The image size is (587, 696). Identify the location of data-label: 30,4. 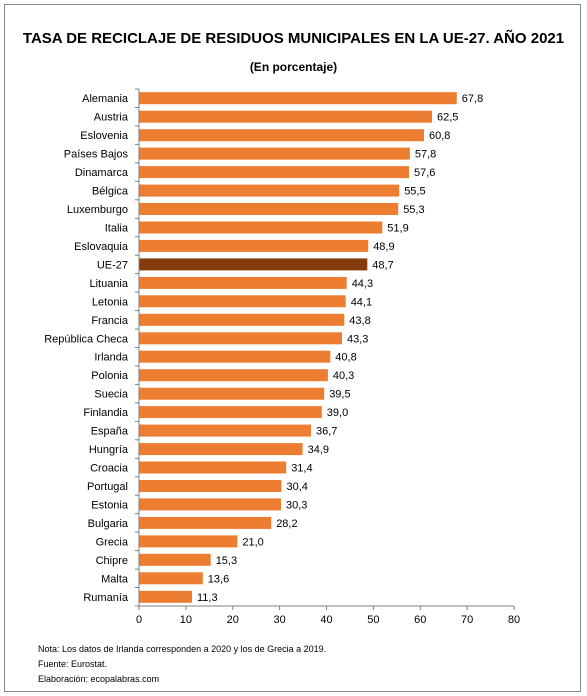
(297, 487).